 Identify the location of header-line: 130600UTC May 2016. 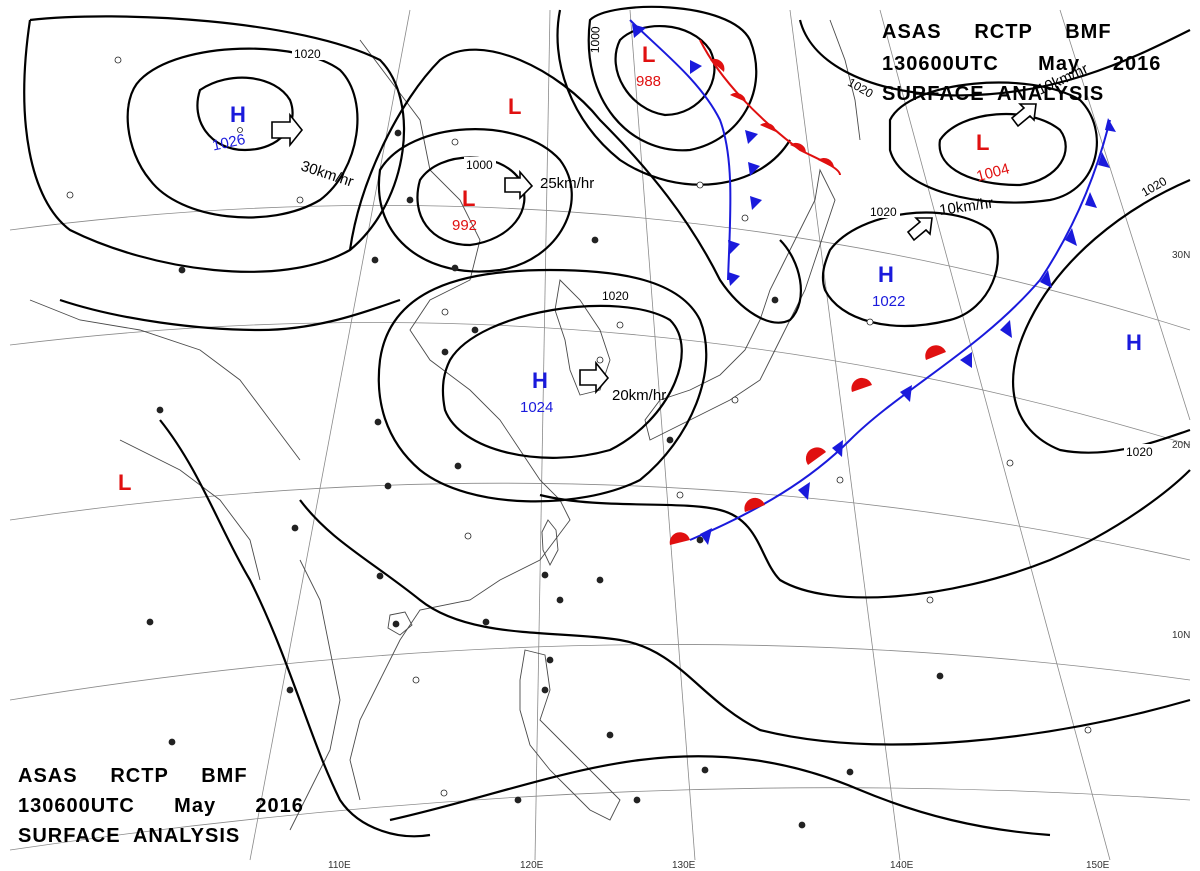
(1021, 64).